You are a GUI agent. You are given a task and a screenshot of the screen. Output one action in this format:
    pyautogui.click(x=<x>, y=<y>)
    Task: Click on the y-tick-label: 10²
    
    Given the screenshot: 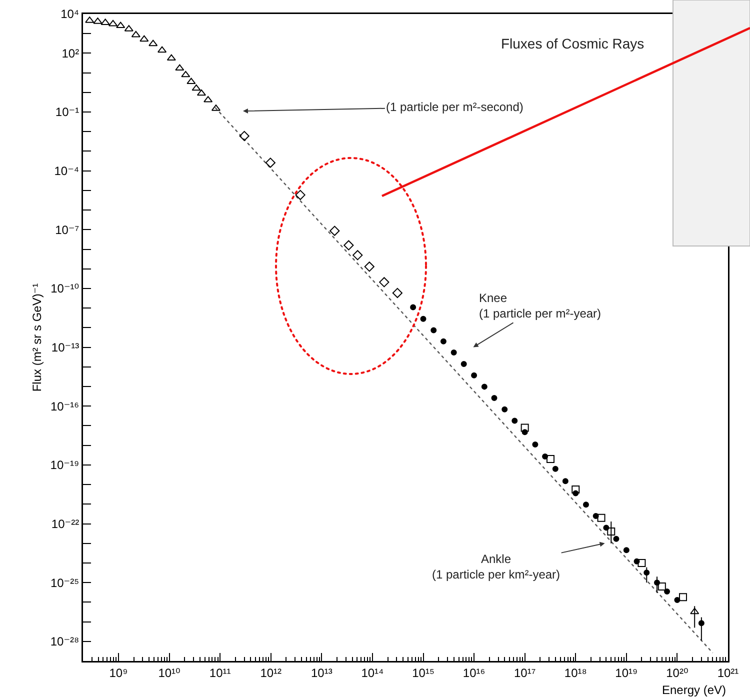 What is the action you would take?
    pyautogui.click(x=71, y=53)
    